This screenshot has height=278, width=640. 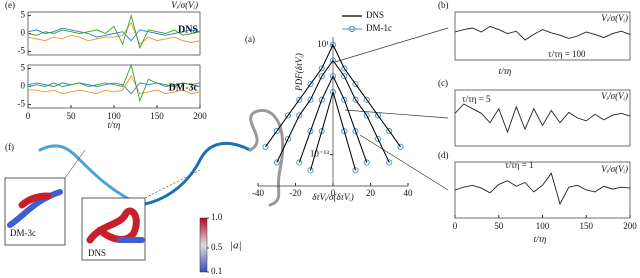 I want to click on legend-label: DNS, so click(x=375, y=15).